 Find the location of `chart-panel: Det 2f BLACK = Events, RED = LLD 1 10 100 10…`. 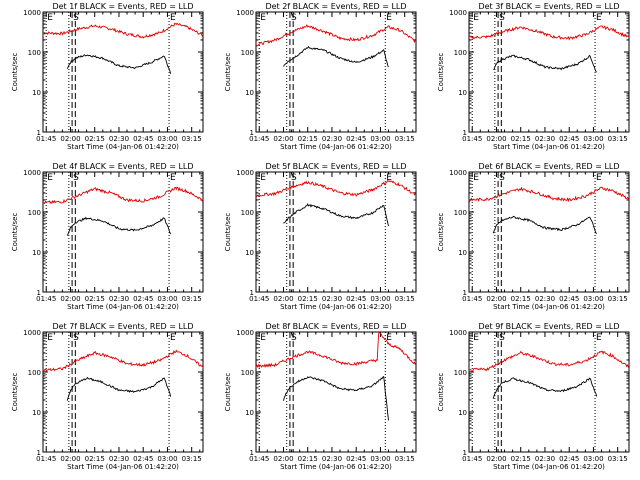

chart-panel: Det 2f BLACK = Events, RED = LLD 1 10 100 10… is located at coordinates (320, 76).